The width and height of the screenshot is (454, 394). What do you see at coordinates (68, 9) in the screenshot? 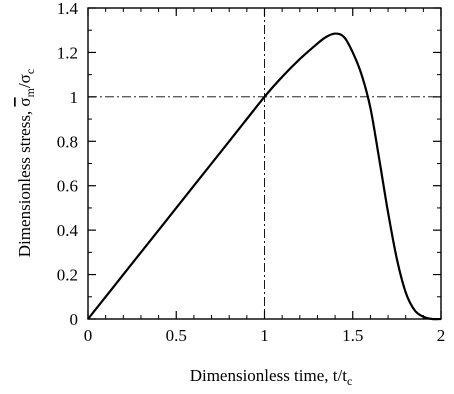
I see `y-tick-label: 1.4` at bounding box center [68, 9].